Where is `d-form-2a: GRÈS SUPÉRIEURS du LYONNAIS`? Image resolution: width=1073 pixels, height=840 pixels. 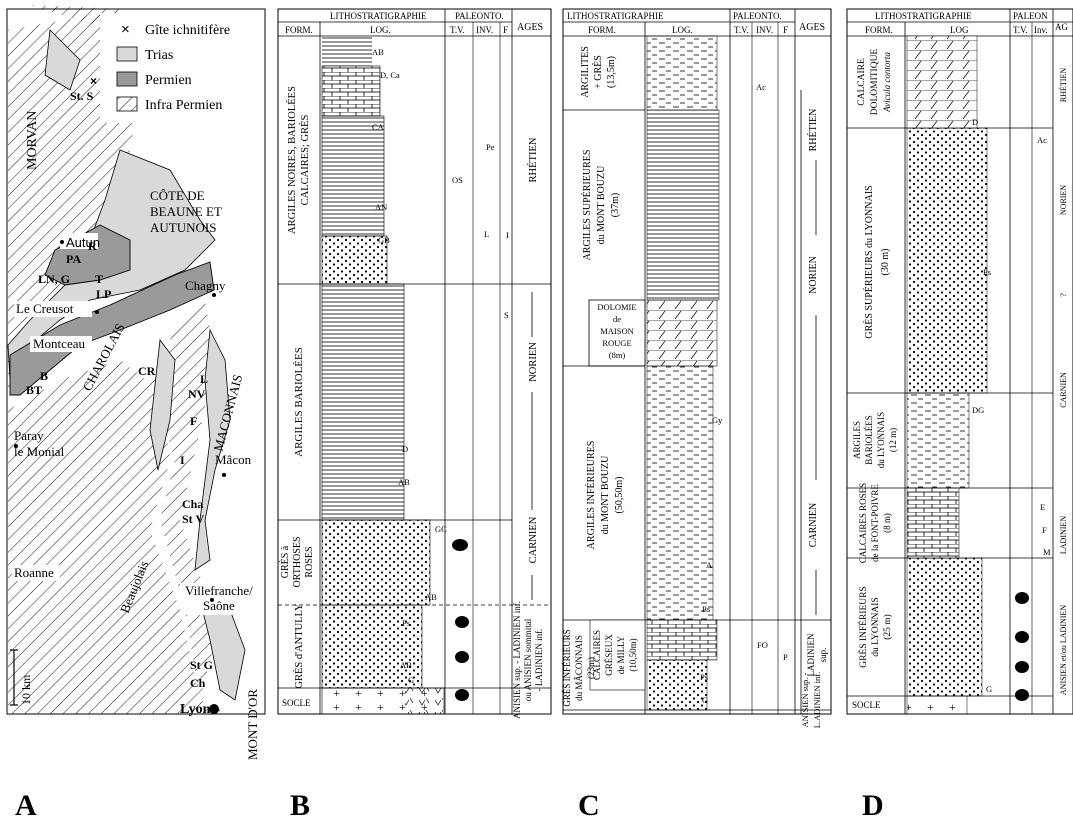
d-form-2a: GRÈS SUPÉRIEURS du LYONNAIS is located at coordinates (869, 261).